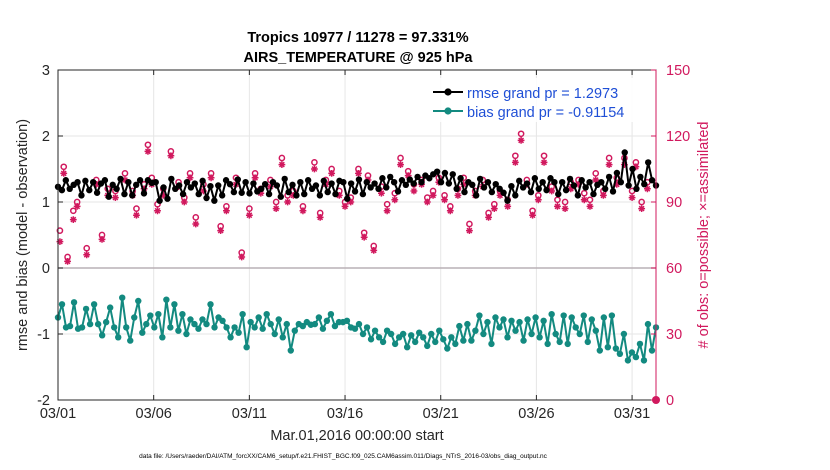 This screenshot has width=830, height=470. What do you see at coordinates (358, 58) in the screenshot?
I see `chart-title-line2: AIRS_TEMPERATURE @ 925 hPa` at bounding box center [358, 58].